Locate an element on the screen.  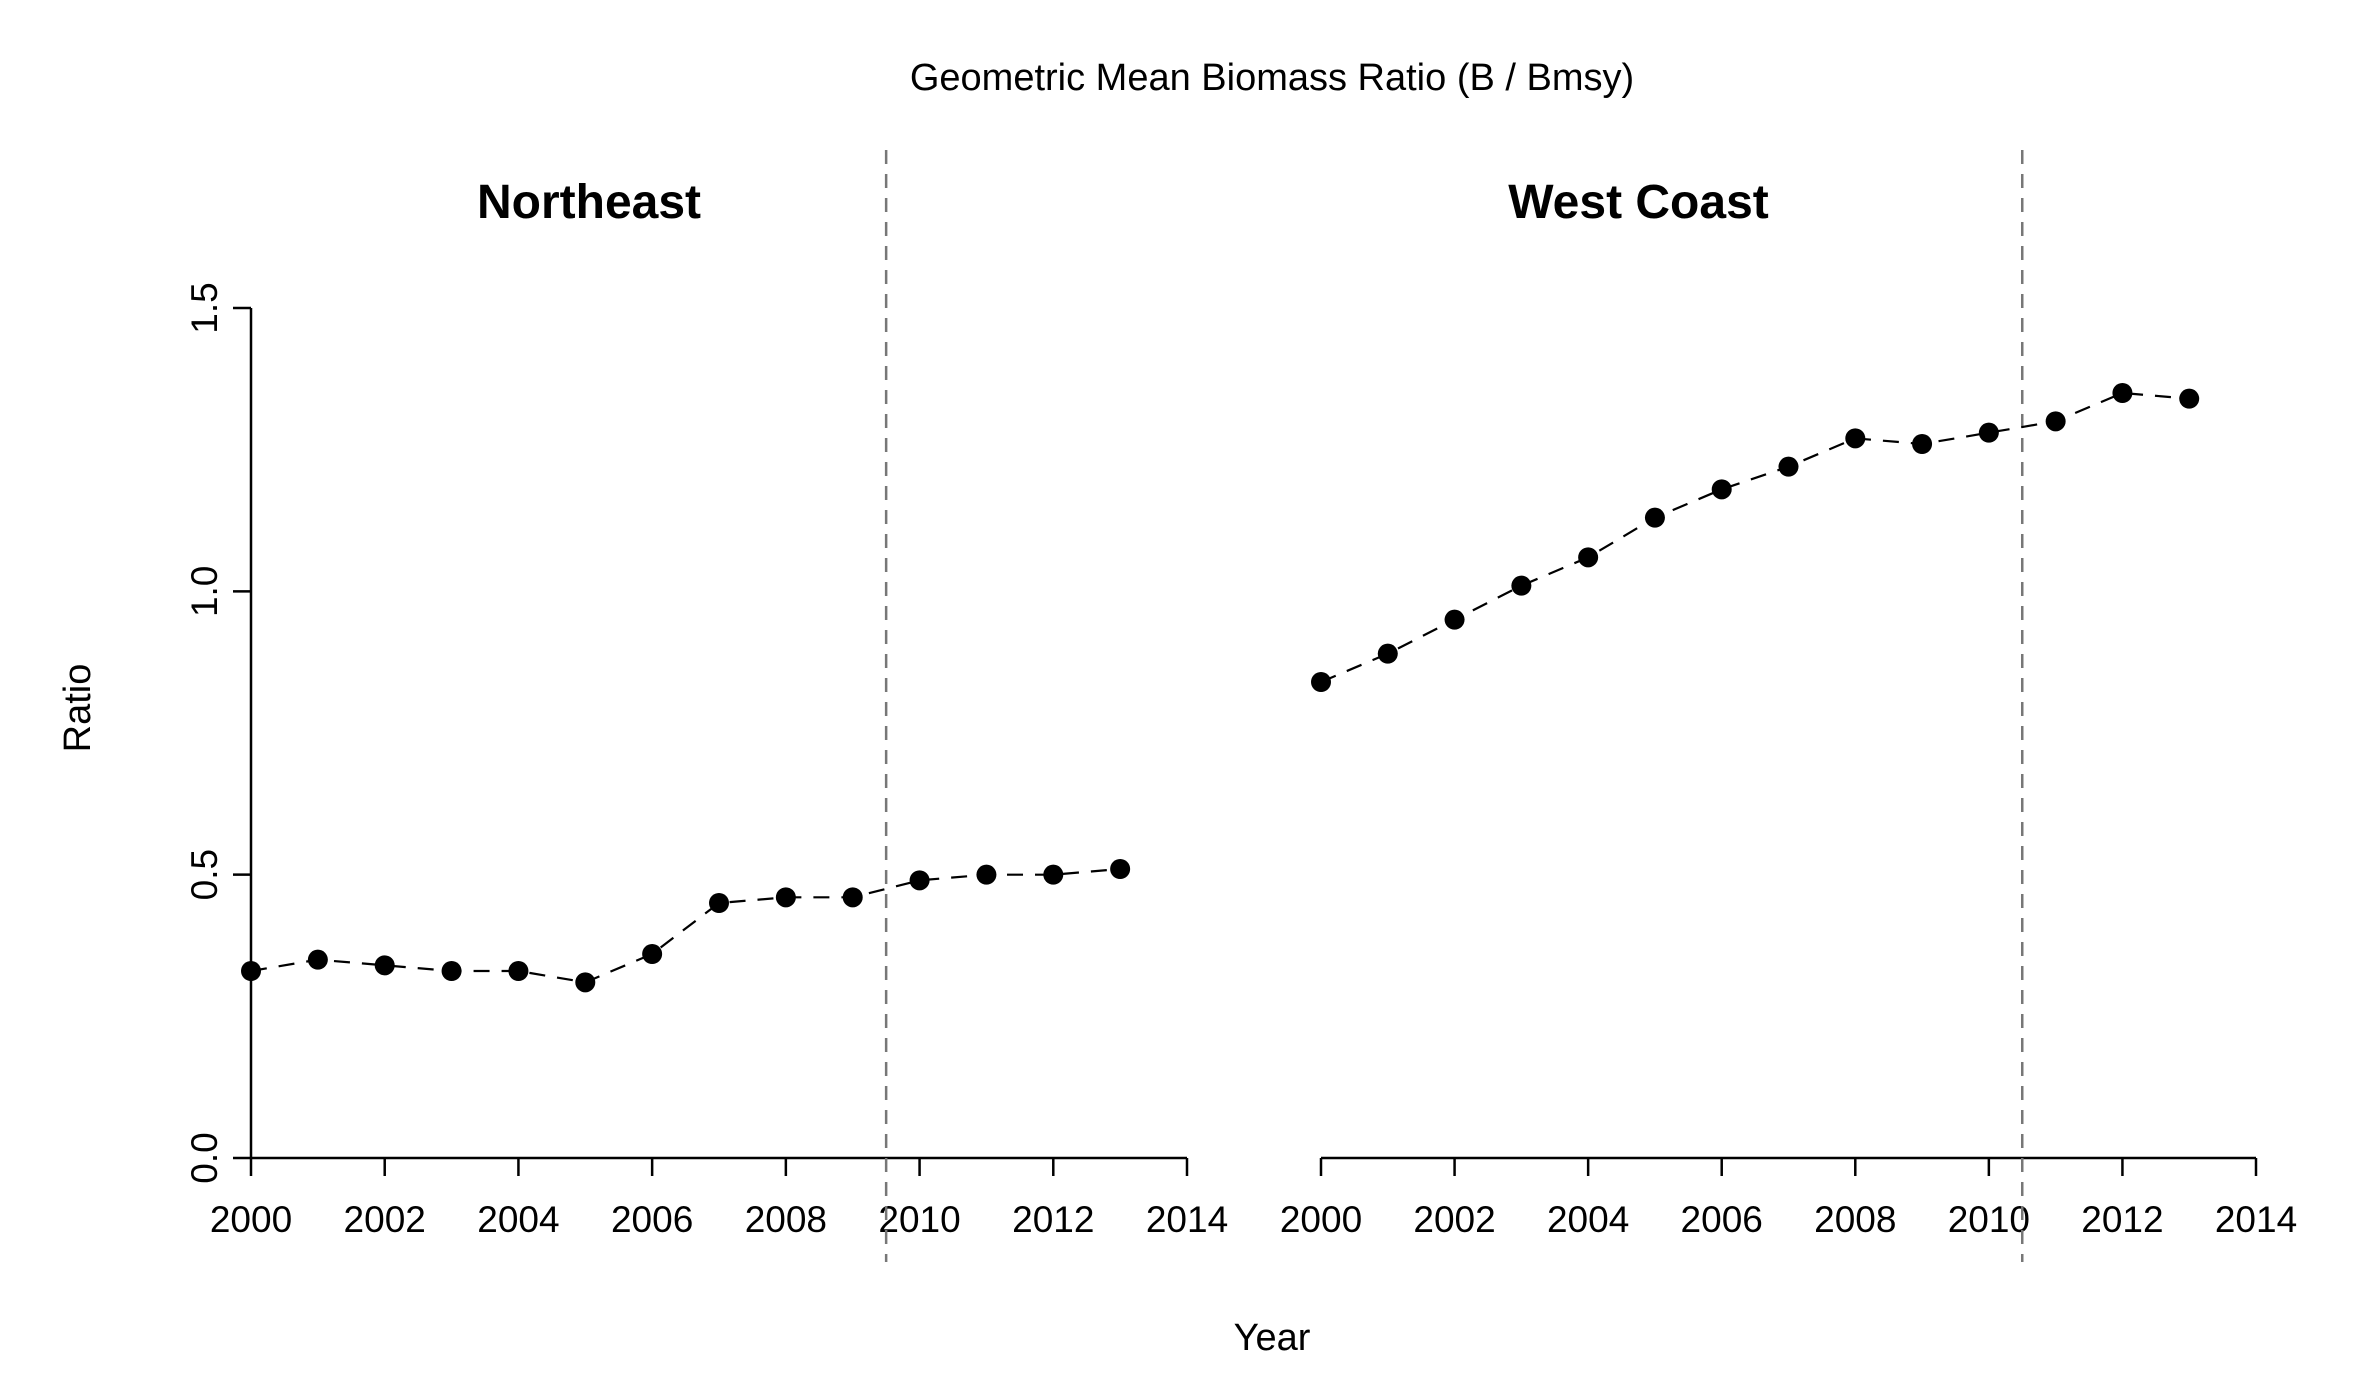
y-tick-label: 0.5 is located at coordinates (204, 874).